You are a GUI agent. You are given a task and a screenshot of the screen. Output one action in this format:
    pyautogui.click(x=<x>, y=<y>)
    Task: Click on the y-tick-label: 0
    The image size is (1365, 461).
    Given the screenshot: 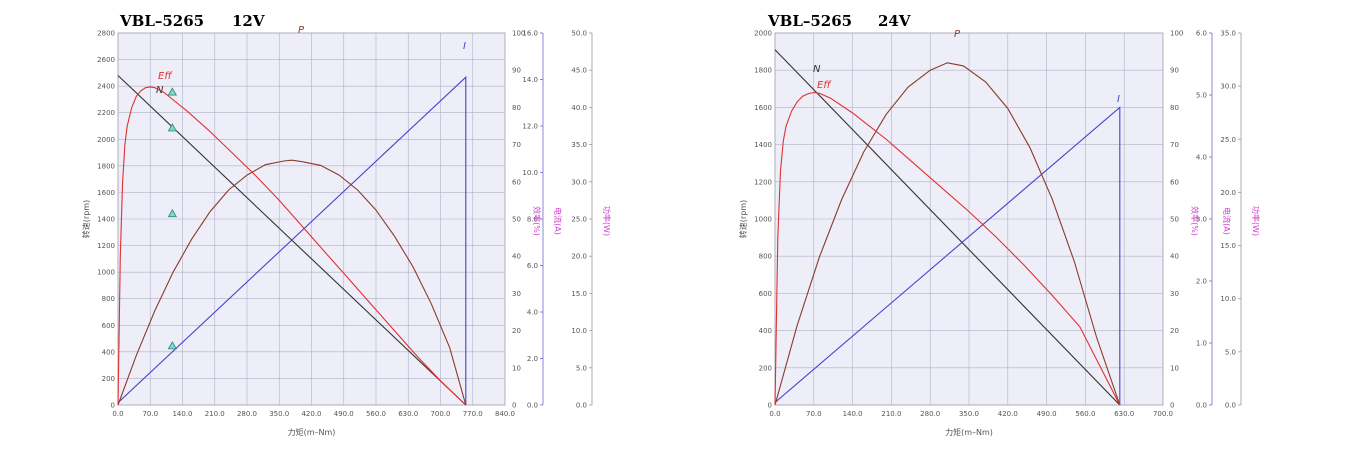 What is the action you would take?
    pyautogui.click(x=770, y=406)
    